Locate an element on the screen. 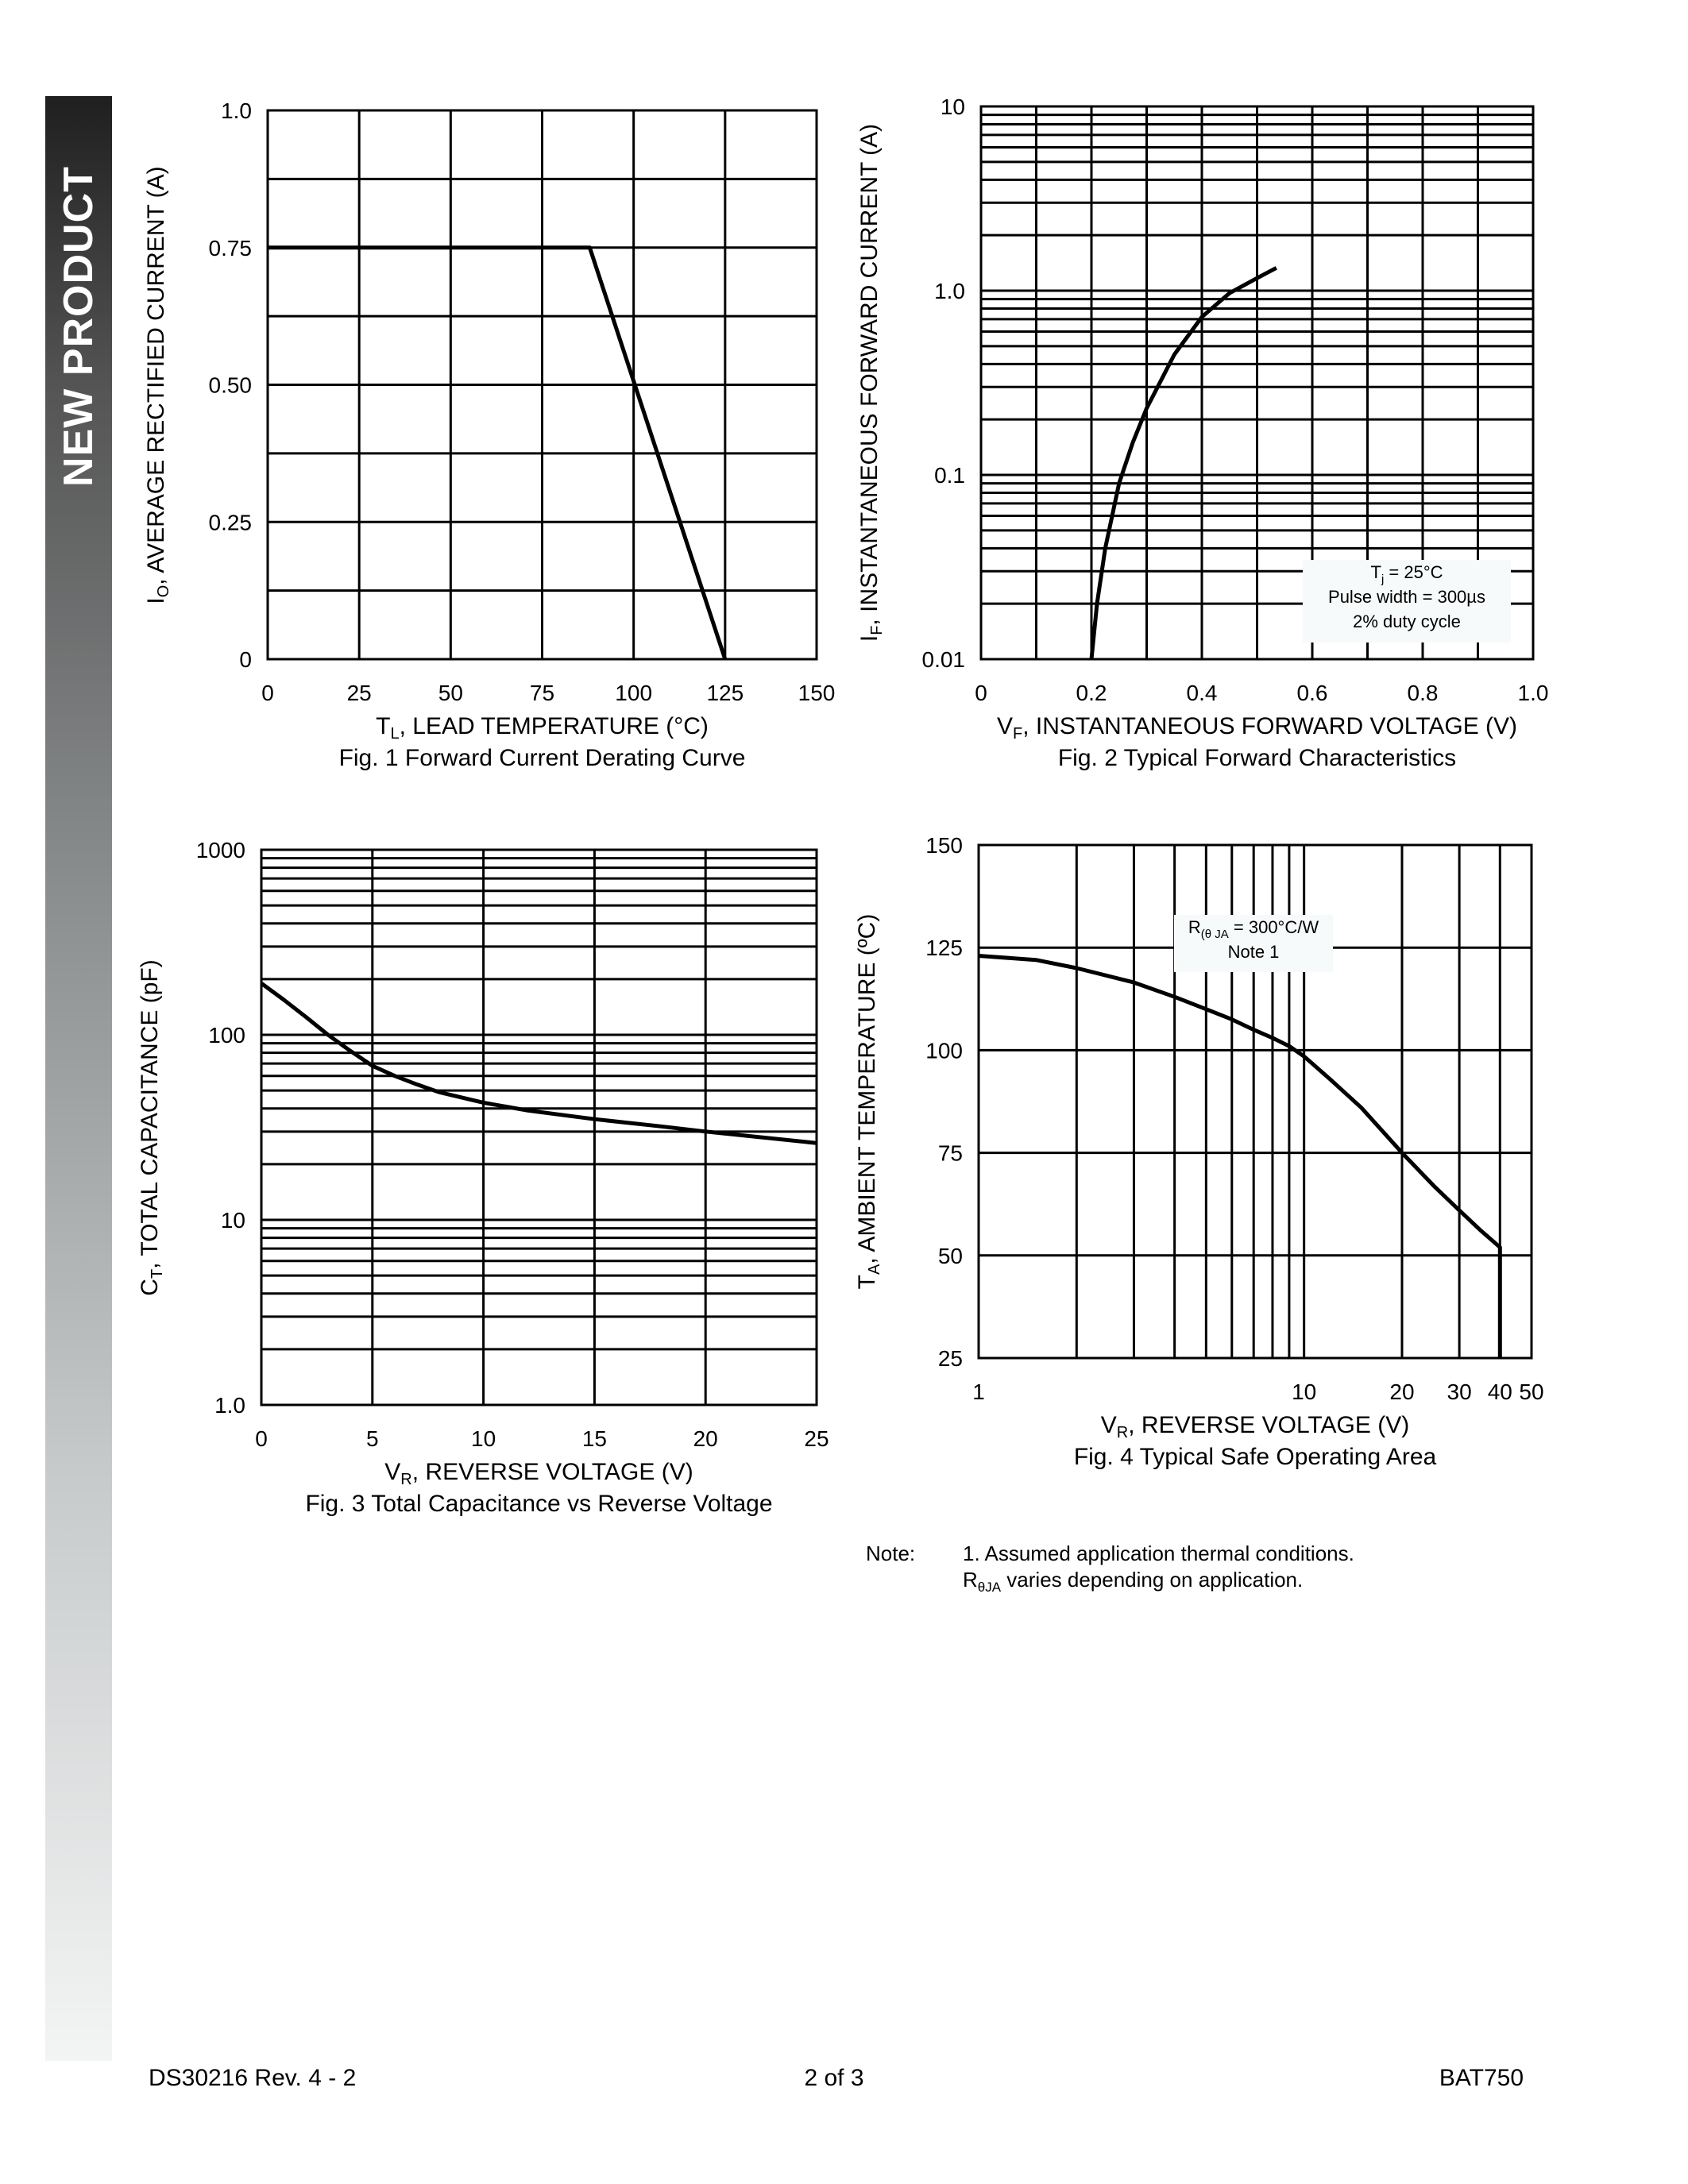  y-tick-label: 125 is located at coordinates (944, 948).